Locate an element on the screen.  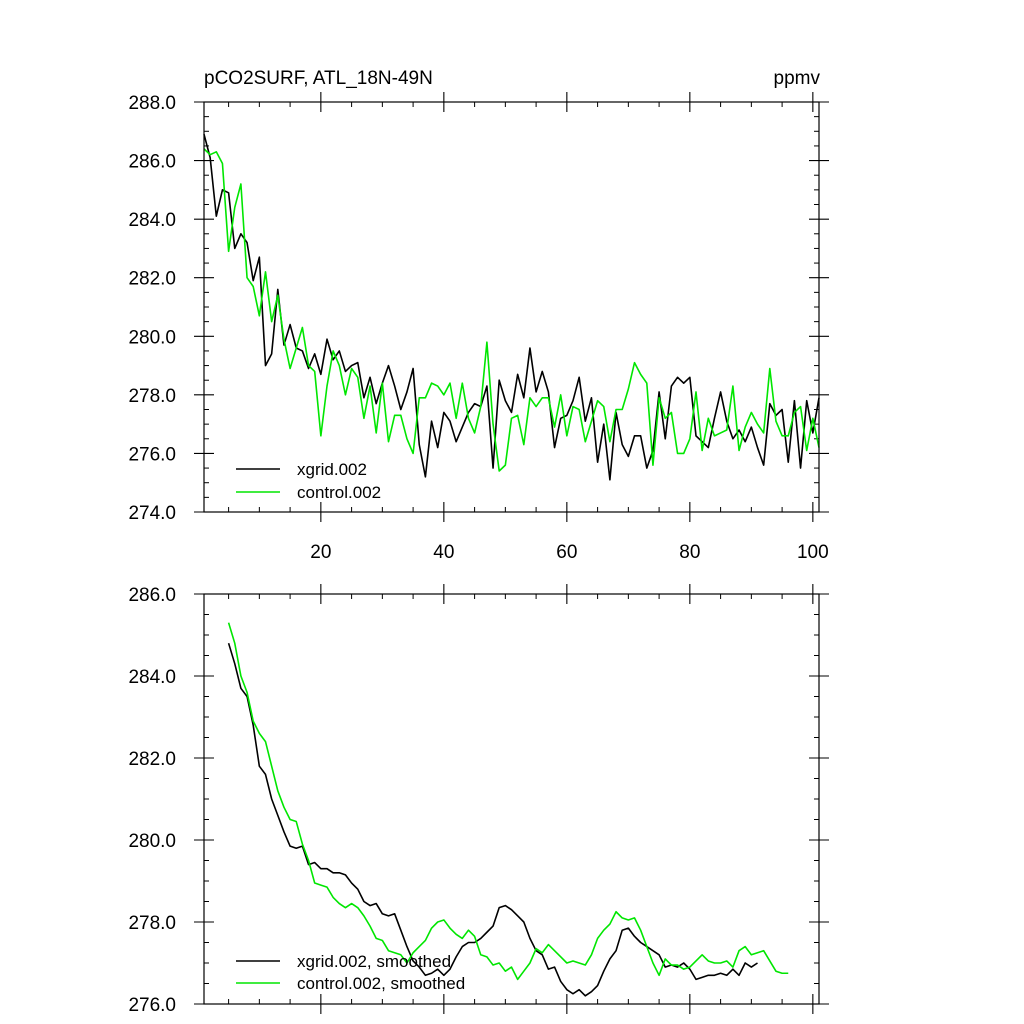
legend-label-xgrid-smoothed: xgrid.002, smoothed is located at coordinates (374, 961).